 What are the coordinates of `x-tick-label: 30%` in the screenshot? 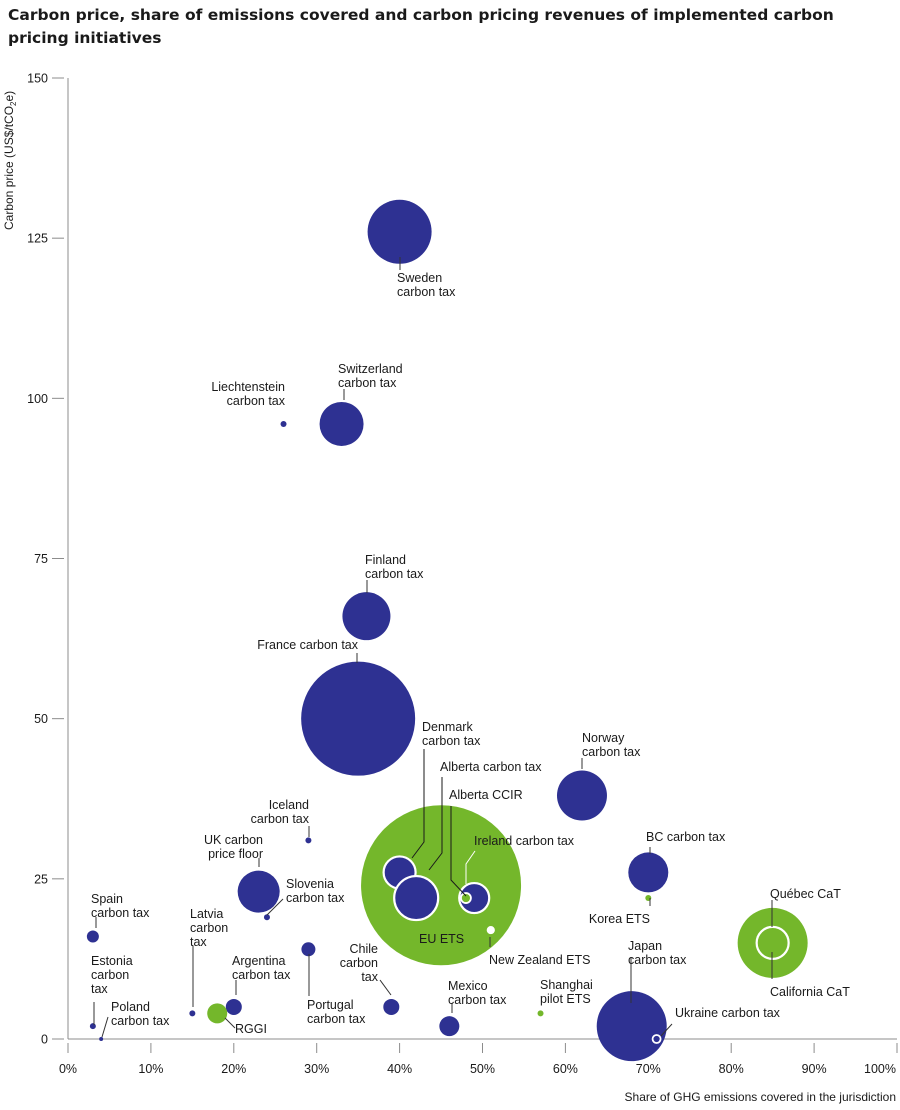 It's located at (316, 1069).